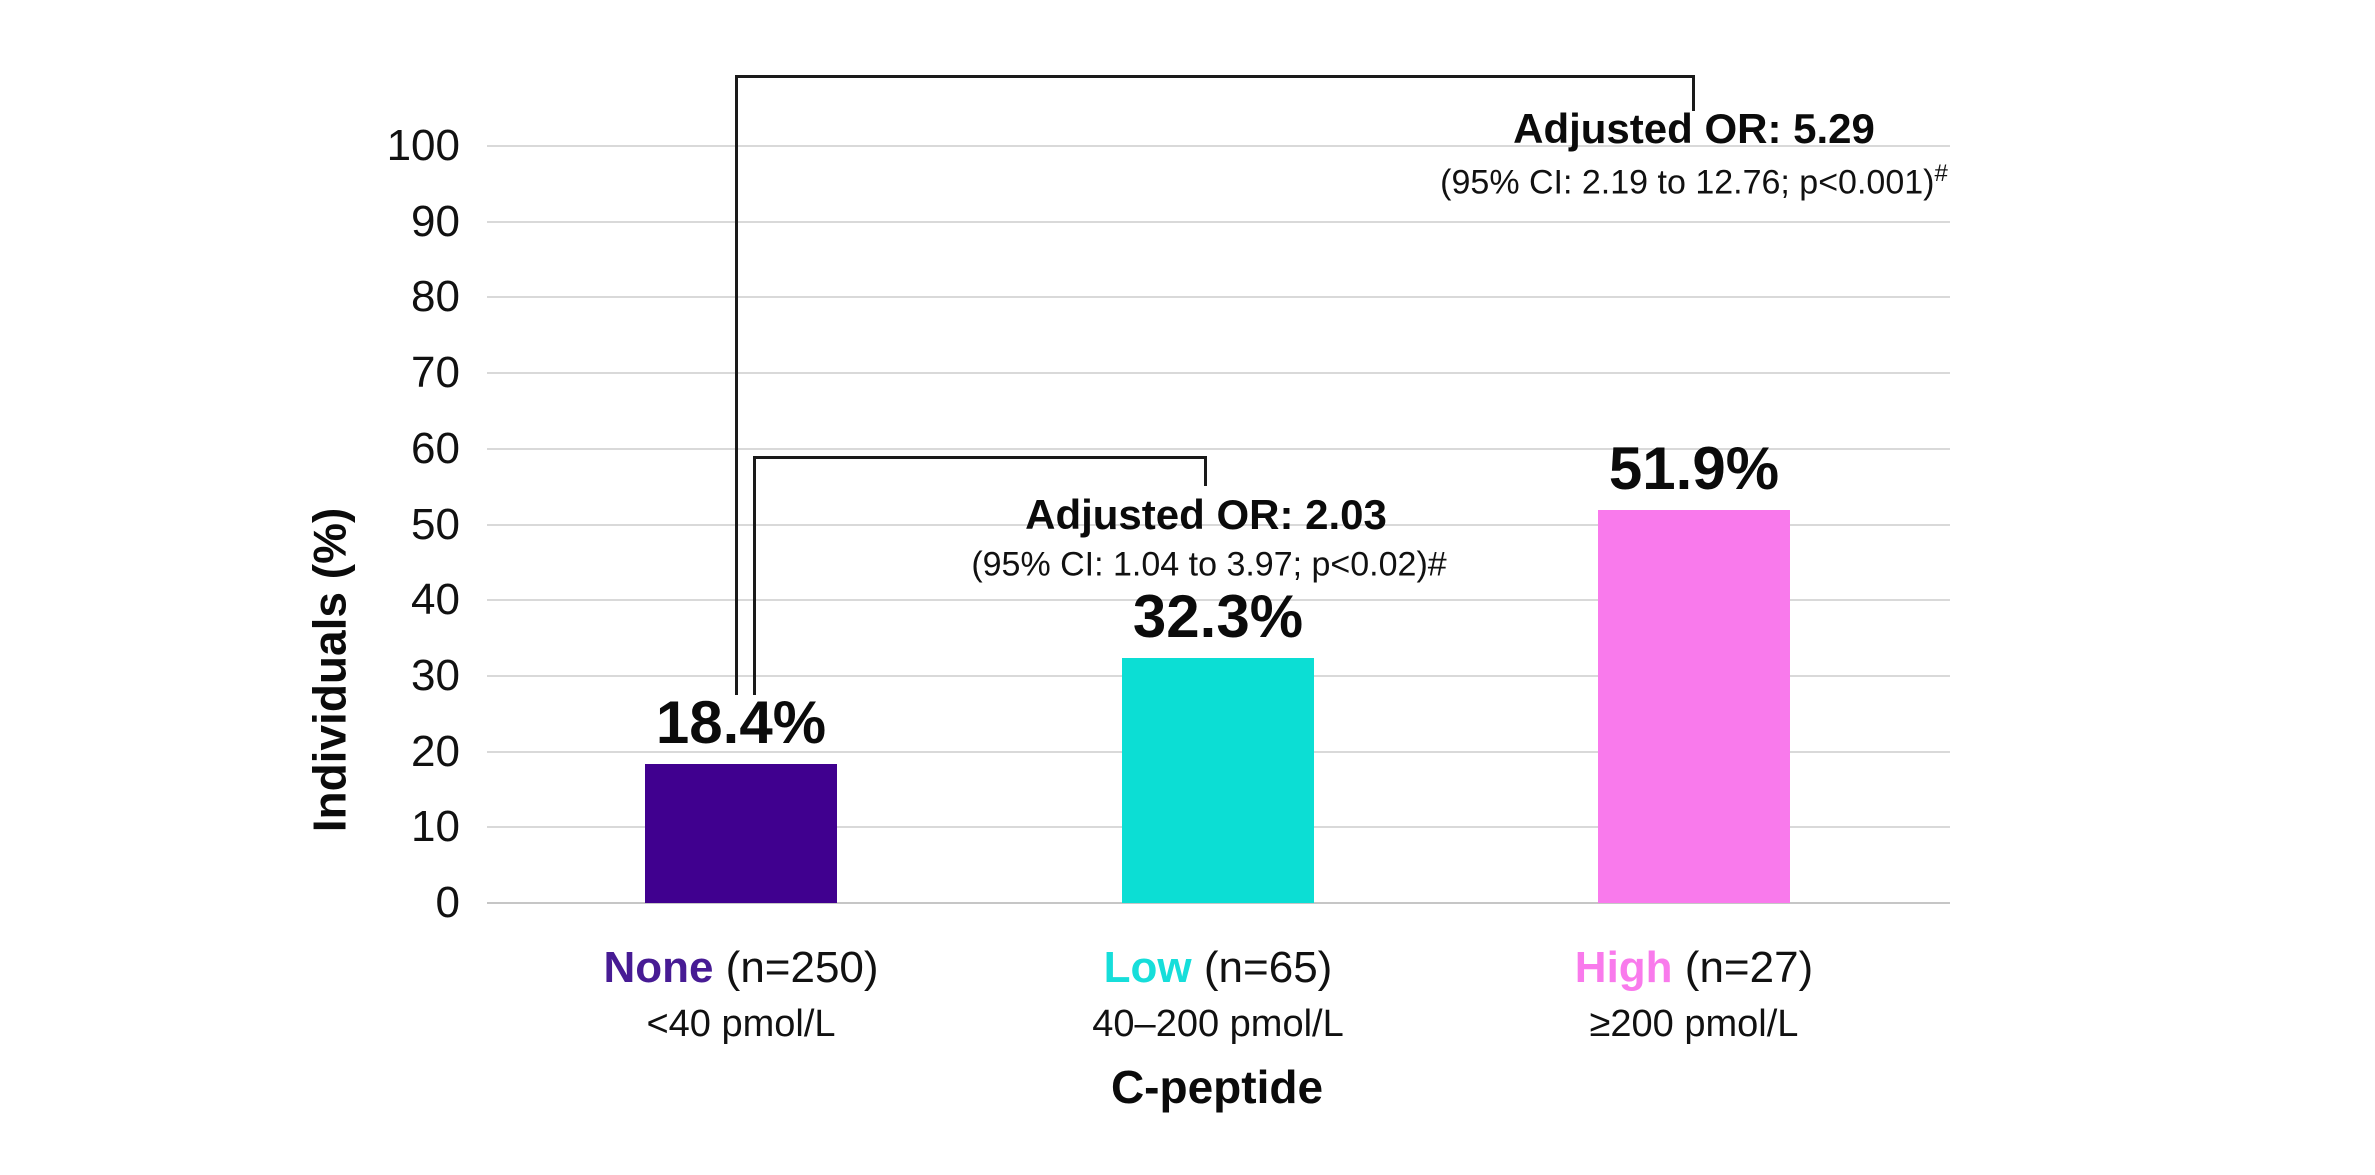 The width and height of the screenshot is (2375, 1175). Describe the element at coordinates (1218, 780) in the screenshot. I see `bar-low` at that location.